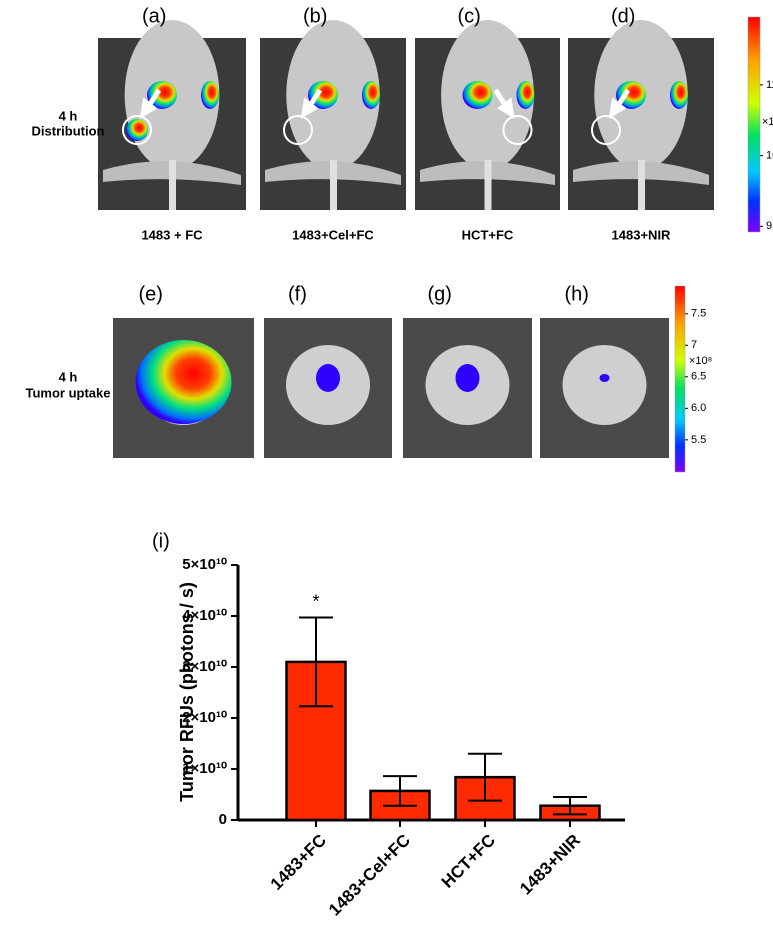  What do you see at coordinates (151, 294) in the screenshot?
I see `panel-label: (e)` at bounding box center [151, 294].